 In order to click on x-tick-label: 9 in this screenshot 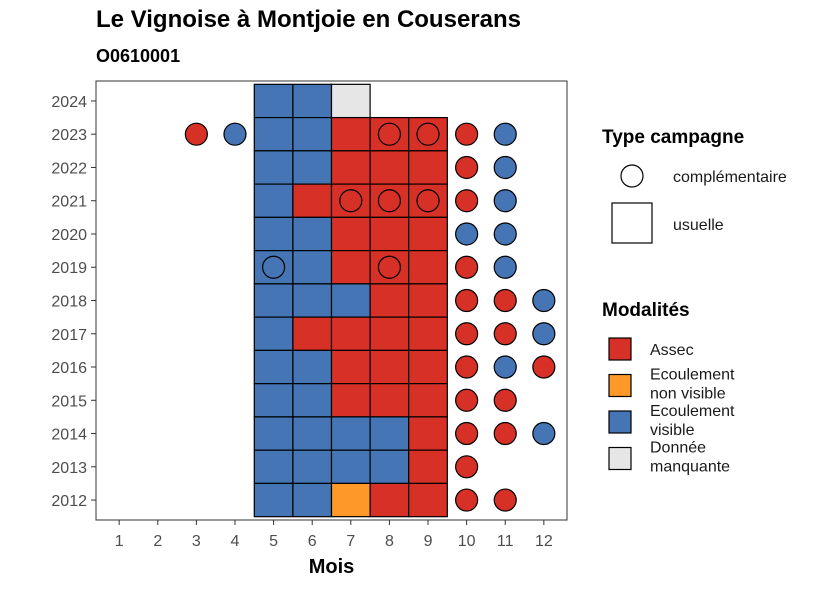, I will do `click(428, 541)`.